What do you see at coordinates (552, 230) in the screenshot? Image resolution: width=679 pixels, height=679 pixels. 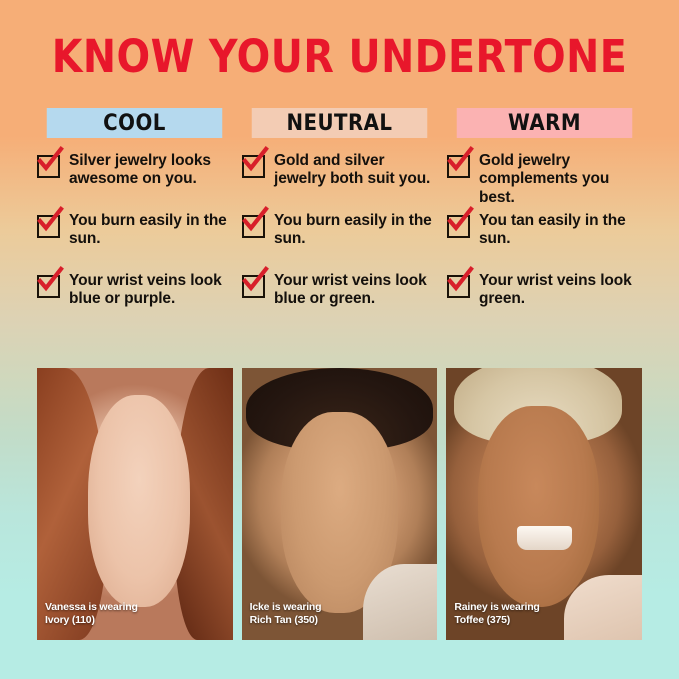 I see `list-item-label: You tan easily in the sun.` at bounding box center [552, 230].